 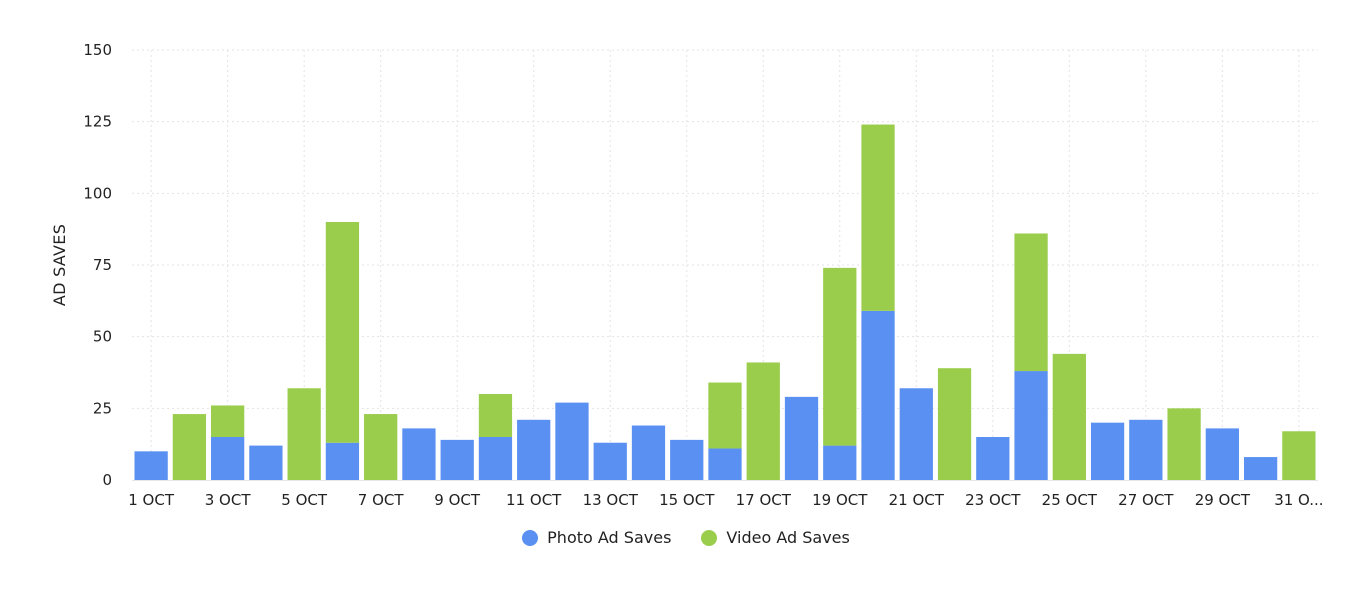 What do you see at coordinates (917, 500) in the screenshot?
I see `x-tick-label: 21 OCT` at bounding box center [917, 500].